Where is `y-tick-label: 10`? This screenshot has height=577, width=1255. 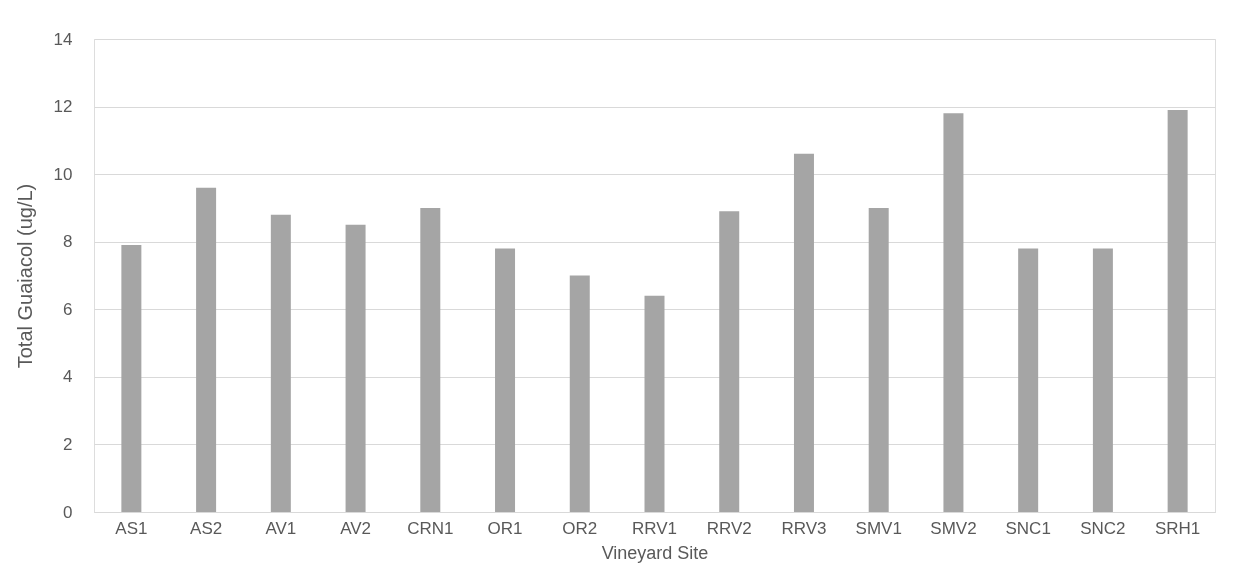 y-tick-label: 10 is located at coordinates (63, 174).